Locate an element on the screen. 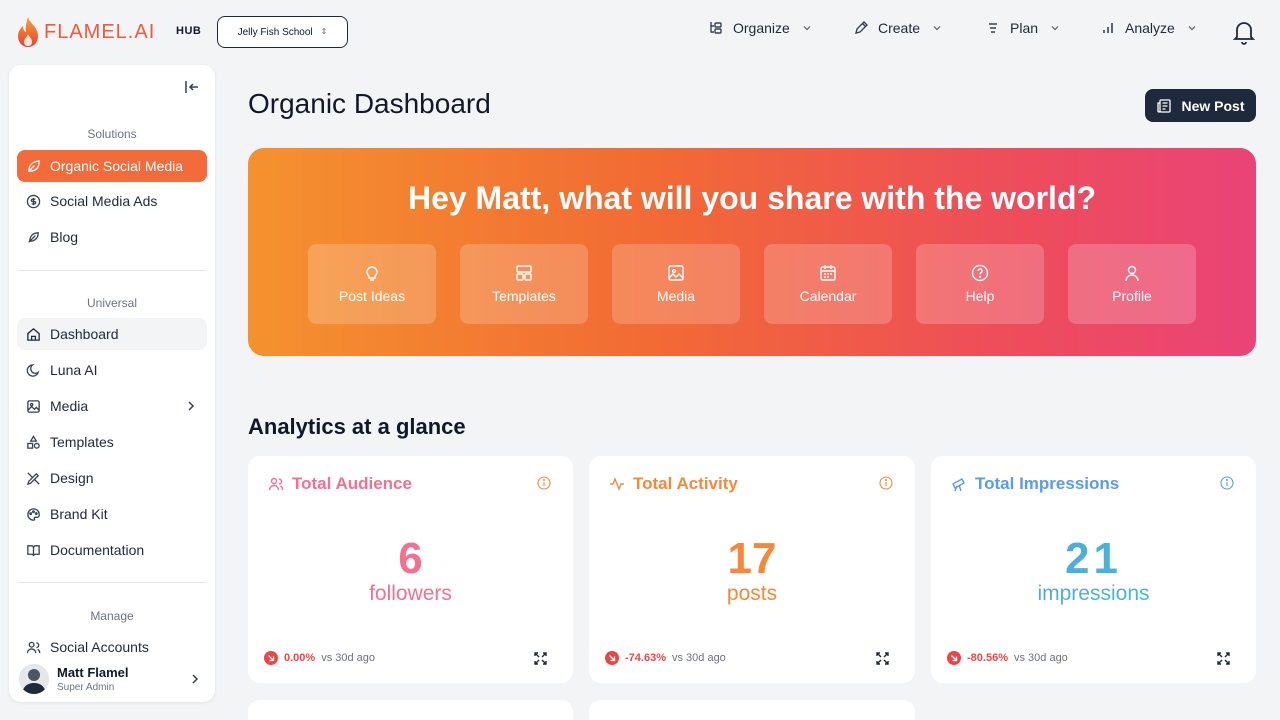 The height and width of the screenshot is (720, 1280). sidebar-item-documentation: Documentation is located at coordinates (112, 550).